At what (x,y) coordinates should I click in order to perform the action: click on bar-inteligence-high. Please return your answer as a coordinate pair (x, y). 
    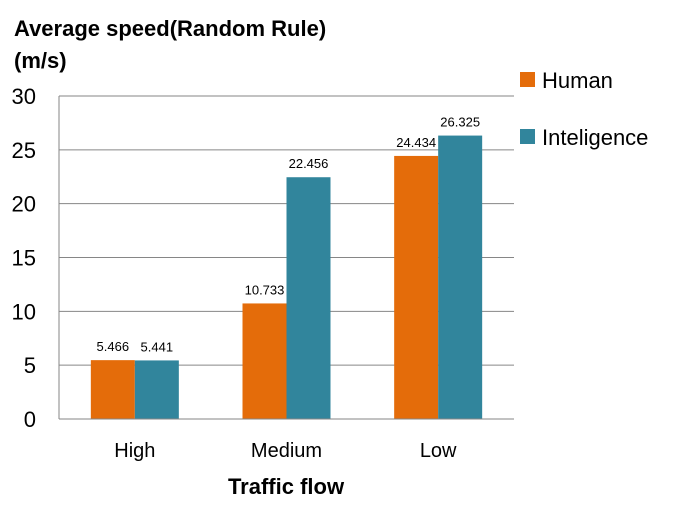
    Looking at the image, I should click on (156, 389).